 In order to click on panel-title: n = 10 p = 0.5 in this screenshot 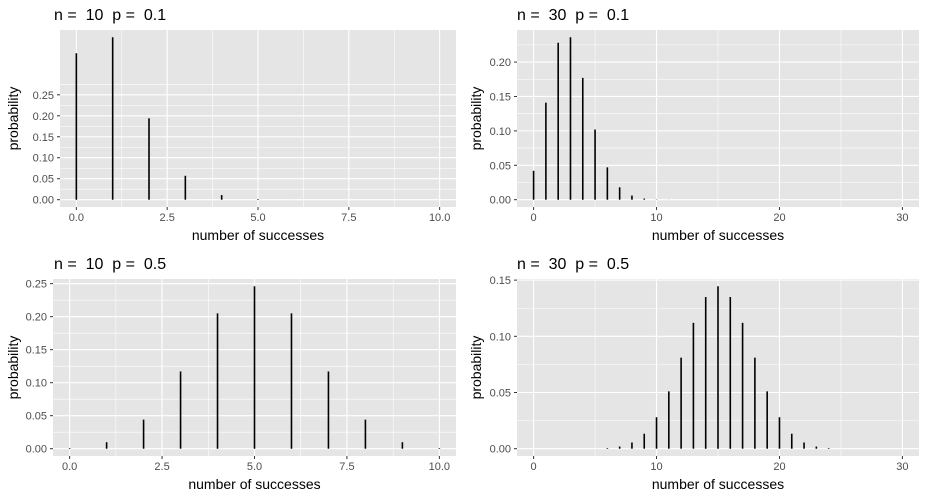, I will do `click(110, 264)`.